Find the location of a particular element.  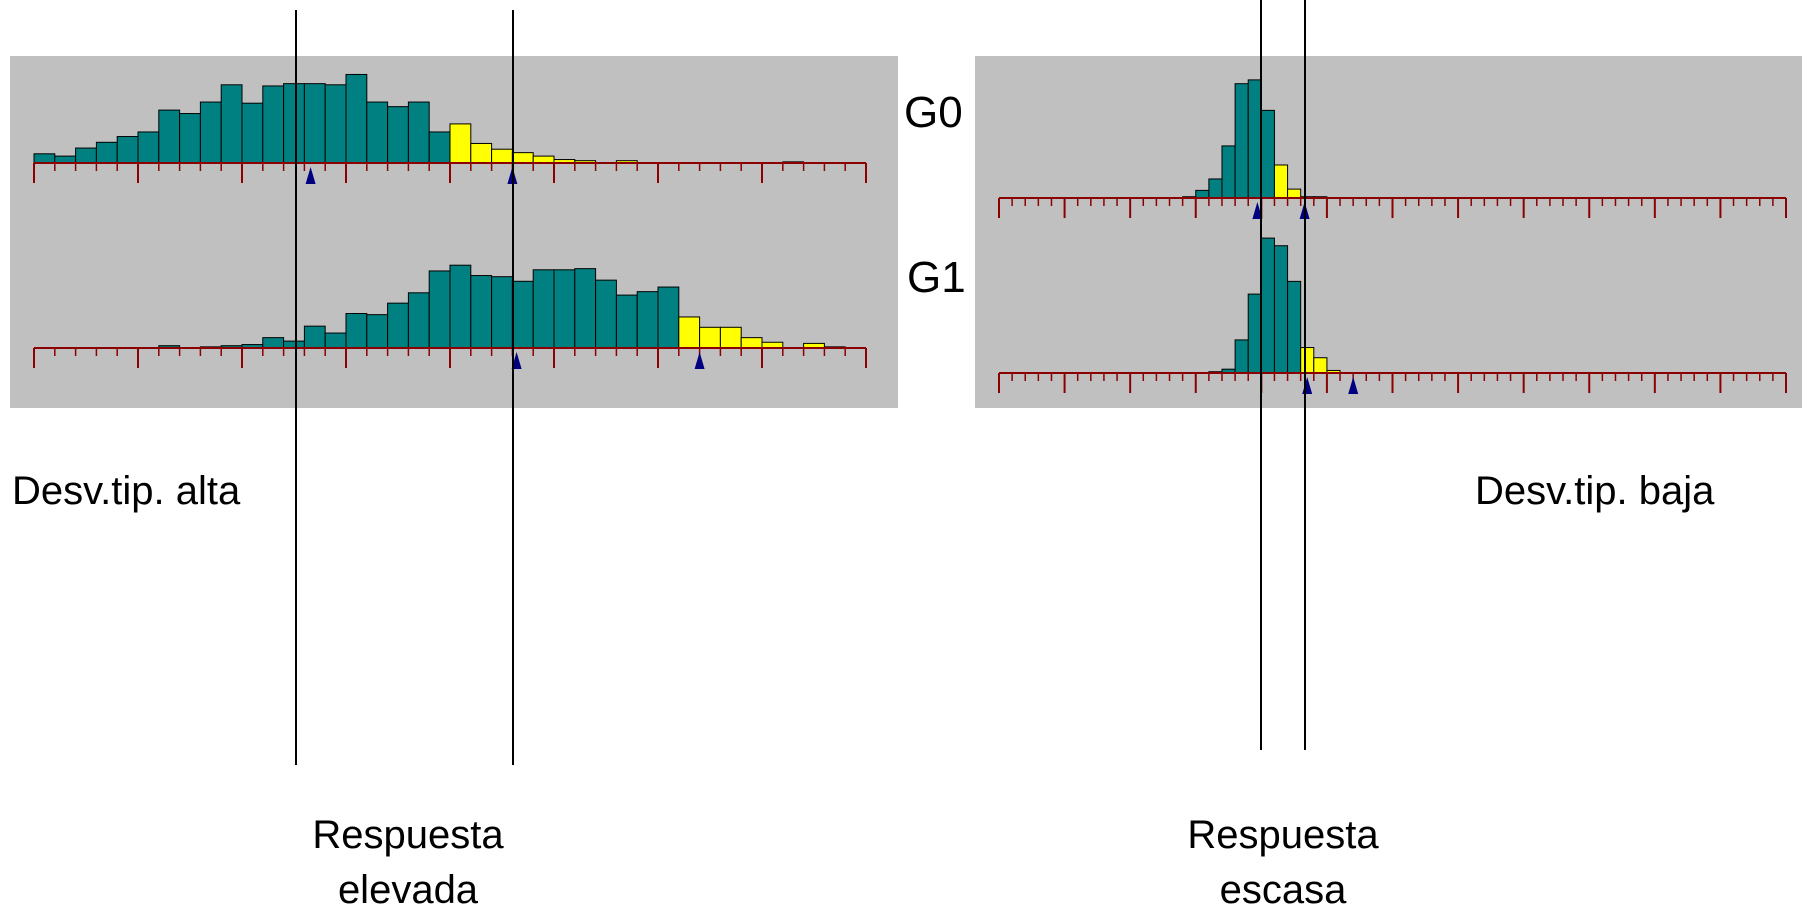

group-label-g1: G1 is located at coordinates (936, 277).